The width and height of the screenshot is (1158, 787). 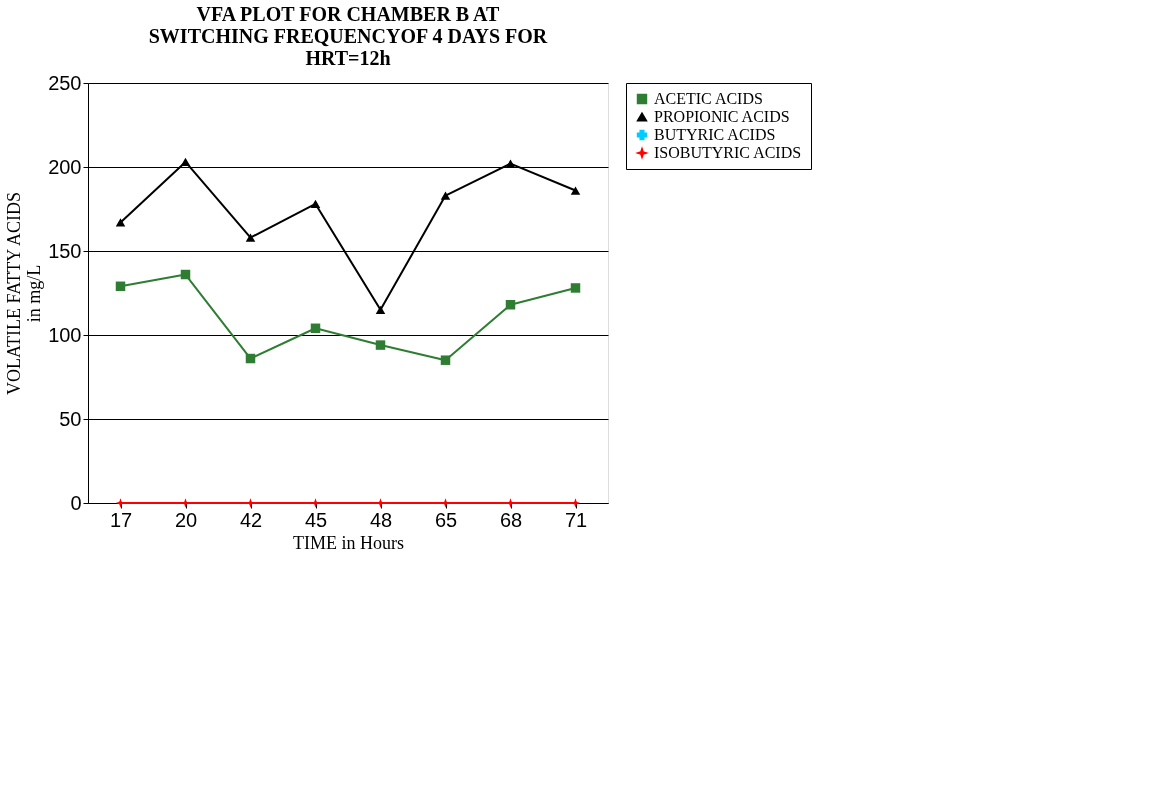 I want to click on x-axis-title: TIME in Hours, so click(x=348, y=542).